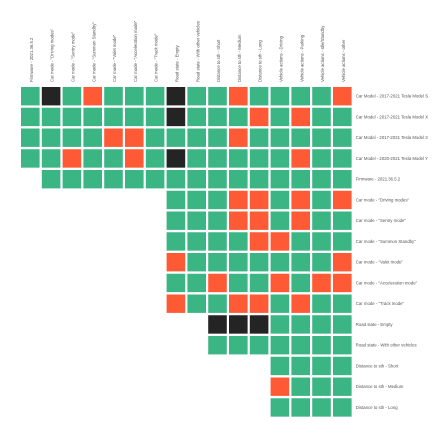  I want to click on row-label: Distance to sth - Long, so click(377, 407).